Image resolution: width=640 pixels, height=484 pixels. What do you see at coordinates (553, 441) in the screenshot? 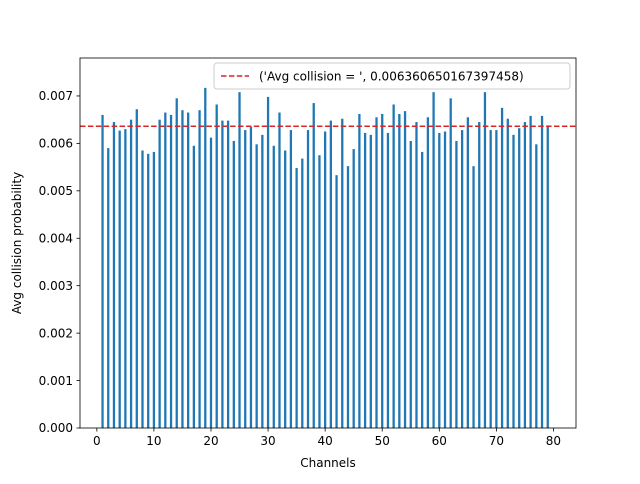
I see `x-tick-label: 80` at bounding box center [553, 441].